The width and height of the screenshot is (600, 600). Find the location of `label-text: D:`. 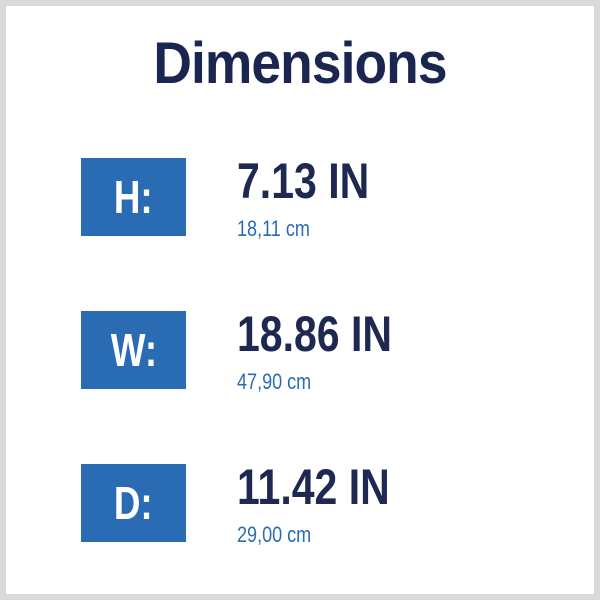

label-text: D: is located at coordinates (133, 503).